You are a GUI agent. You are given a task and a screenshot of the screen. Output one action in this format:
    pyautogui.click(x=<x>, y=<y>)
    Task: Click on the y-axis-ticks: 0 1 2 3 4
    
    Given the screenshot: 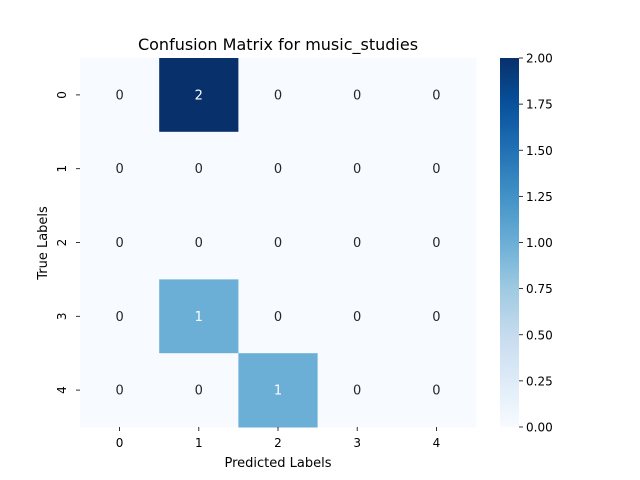 What is the action you would take?
    pyautogui.click(x=67, y=242)
    